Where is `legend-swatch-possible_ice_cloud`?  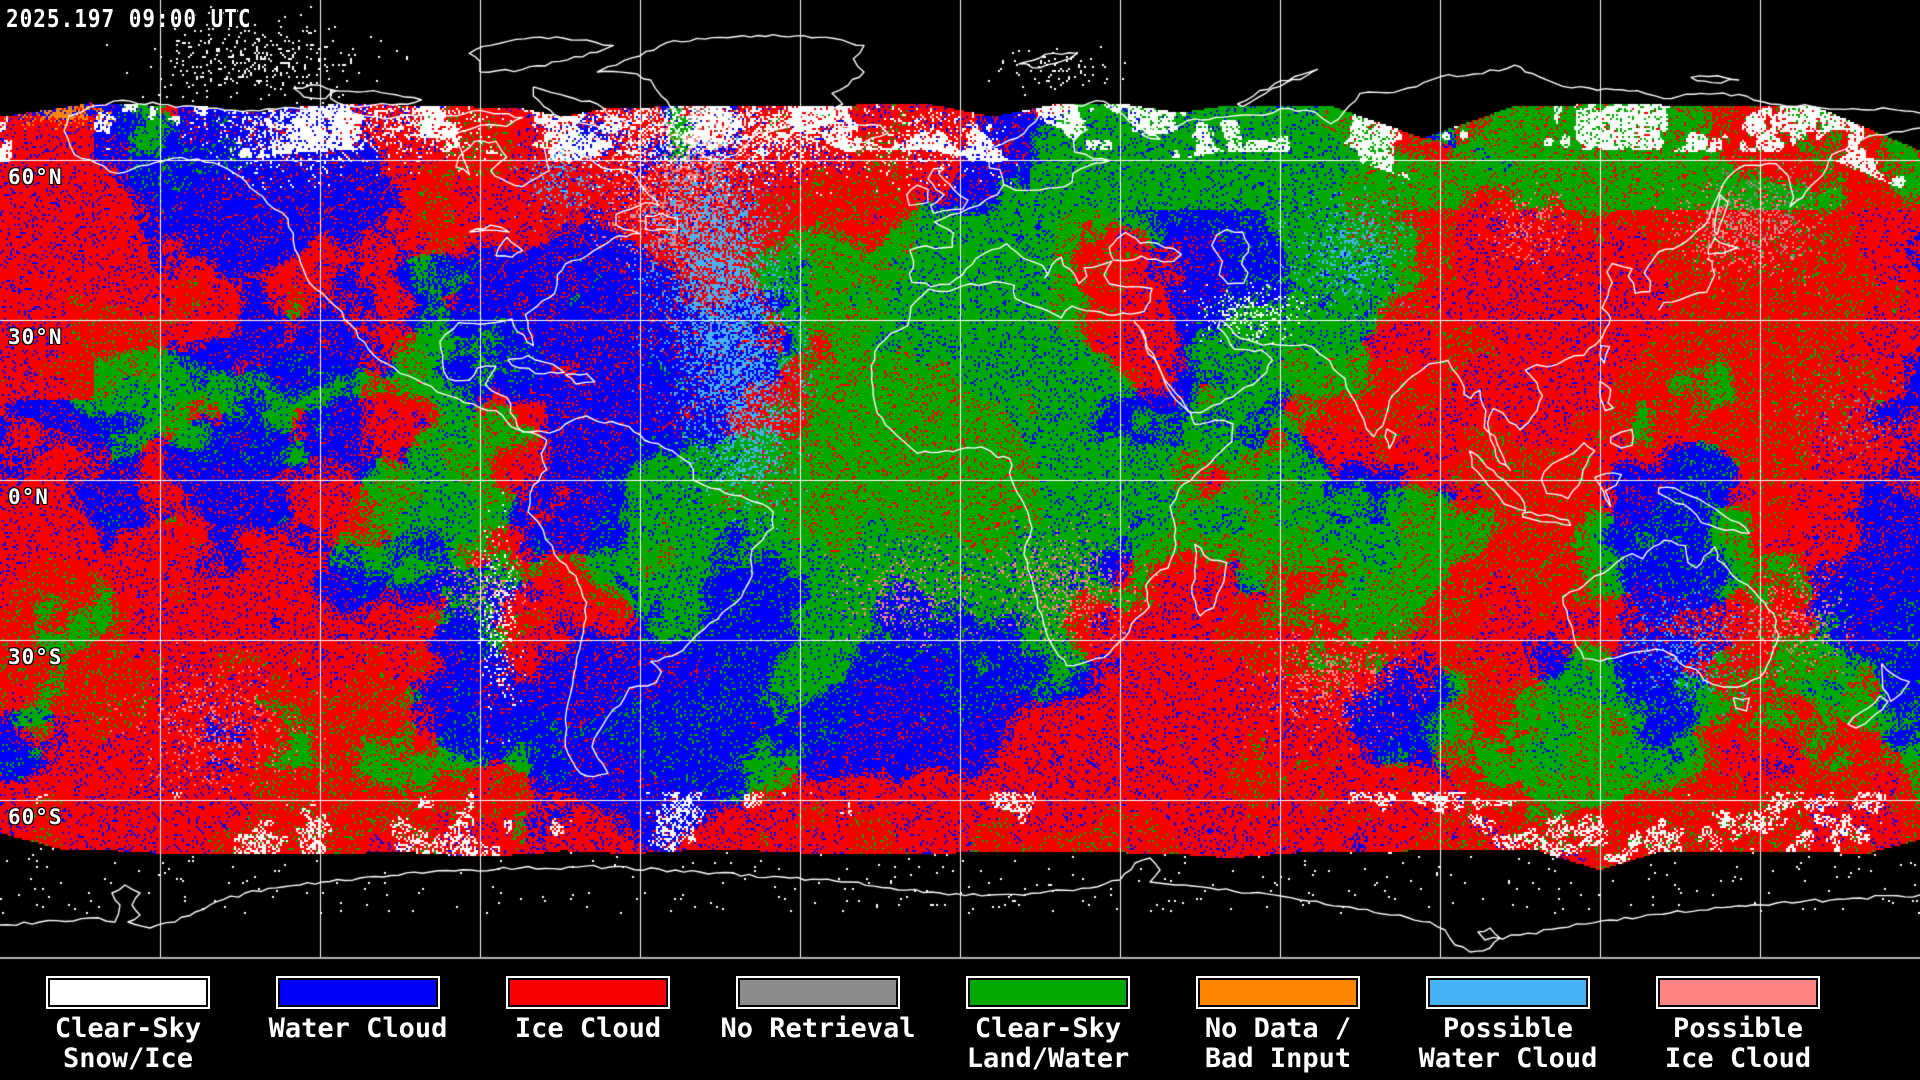 legend-swatch-possible_ice_cloud is located at coordinates (1738, 992).